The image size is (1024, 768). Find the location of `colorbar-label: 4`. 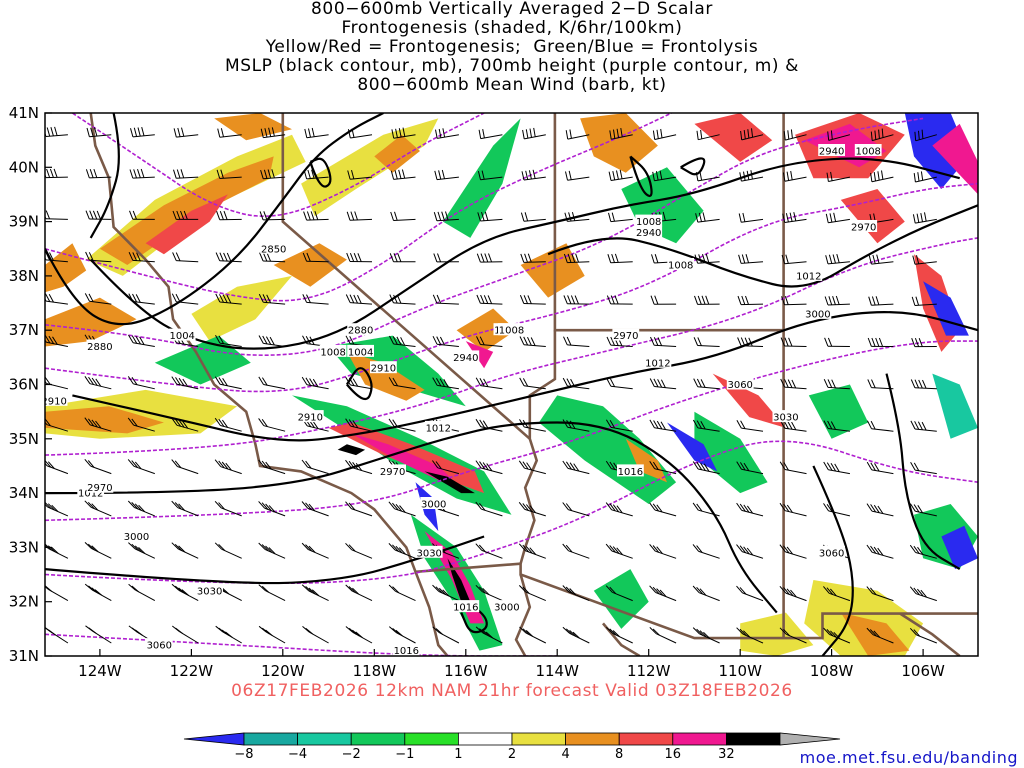

colorbar-label: 4 is located at coordinates (565, 754).